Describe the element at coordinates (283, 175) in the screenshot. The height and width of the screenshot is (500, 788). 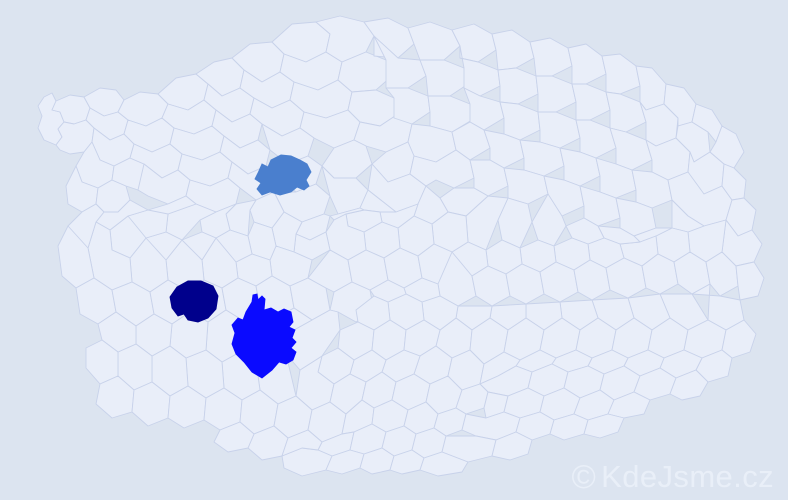
I see `highlighted-region-medium` at that location.